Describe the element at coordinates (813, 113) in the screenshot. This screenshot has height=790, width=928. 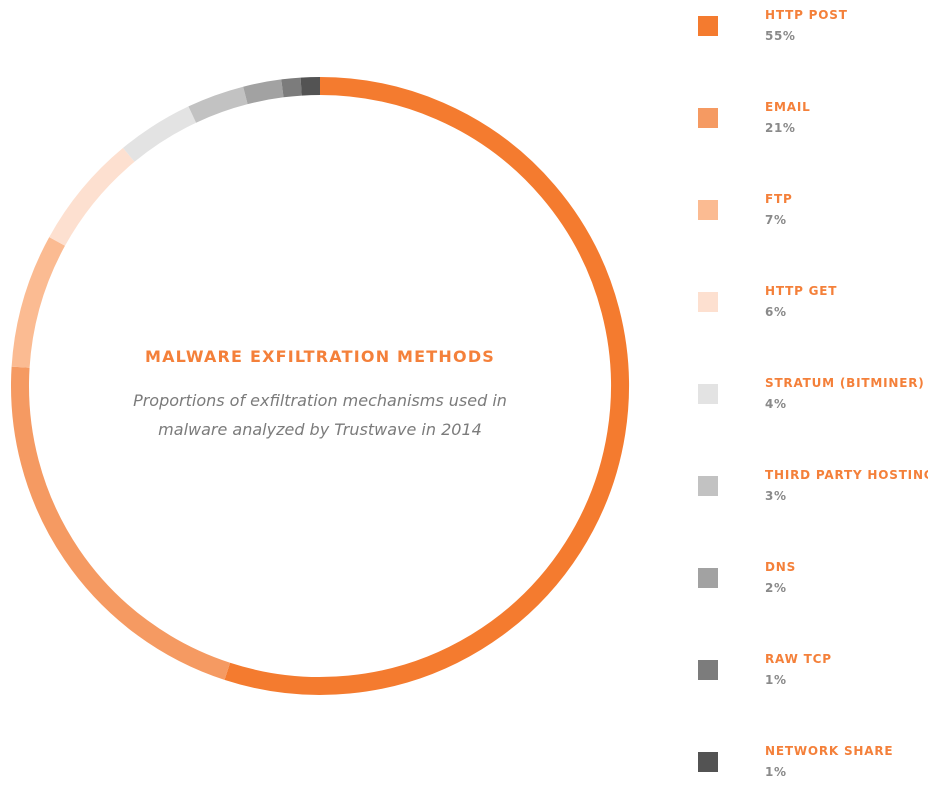
I see `legend-item-email: EMAIL 21%` at that location.